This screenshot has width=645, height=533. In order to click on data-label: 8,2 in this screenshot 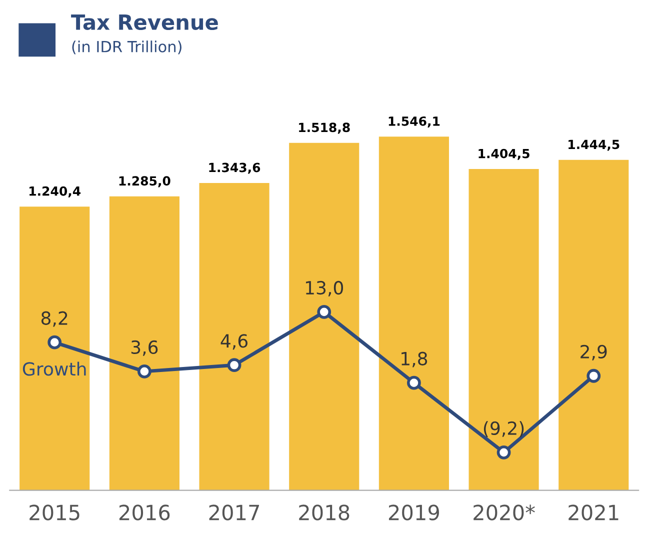, I will do `click(54, 319)`.